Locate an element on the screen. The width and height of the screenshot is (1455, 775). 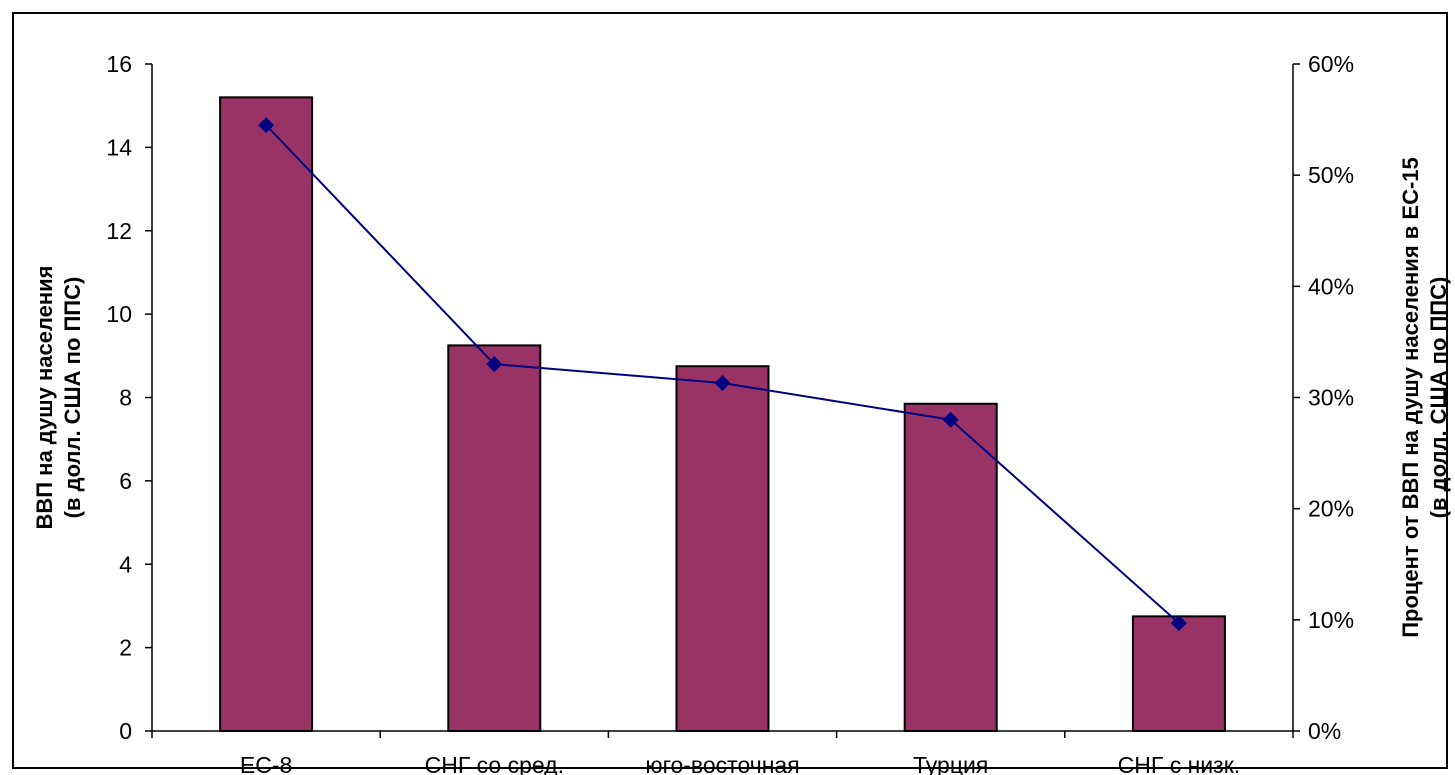
left-tick-label: 8 is located at coordinates (125, 398).